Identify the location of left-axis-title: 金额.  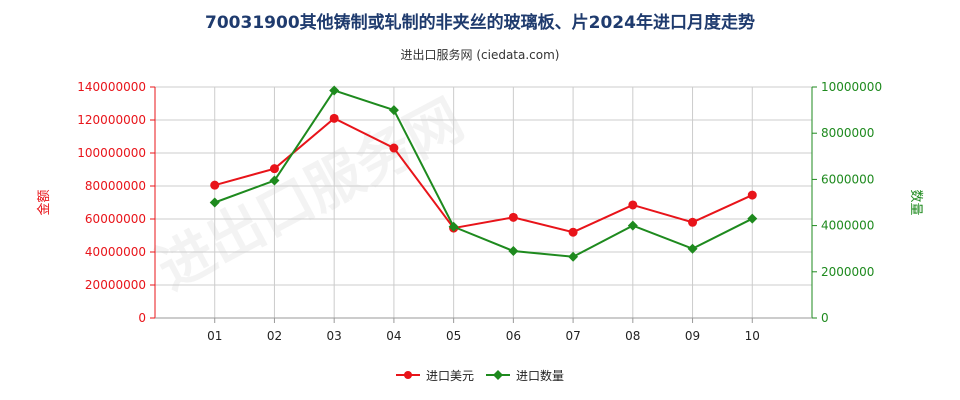
(44, 202).